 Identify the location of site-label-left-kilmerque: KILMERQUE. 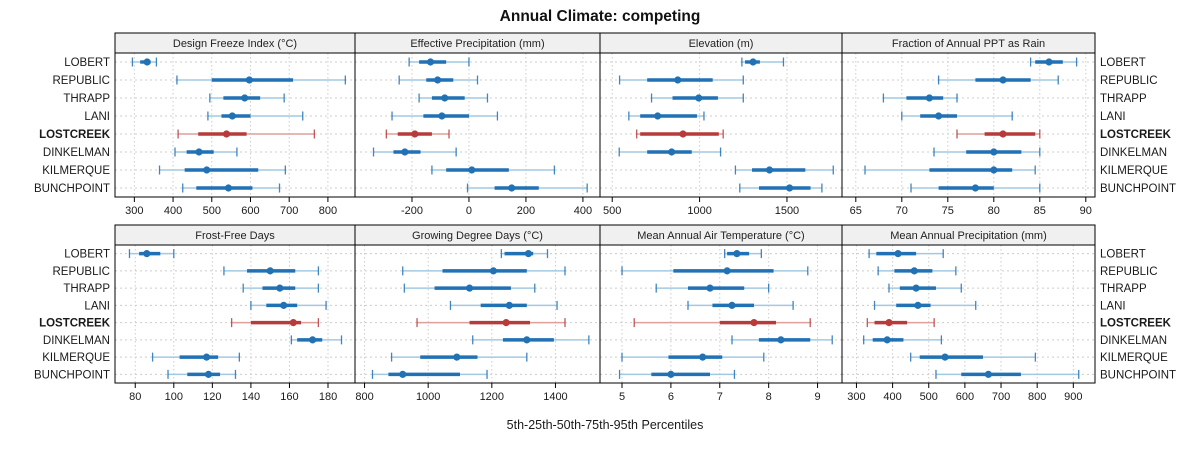
(76, 358).